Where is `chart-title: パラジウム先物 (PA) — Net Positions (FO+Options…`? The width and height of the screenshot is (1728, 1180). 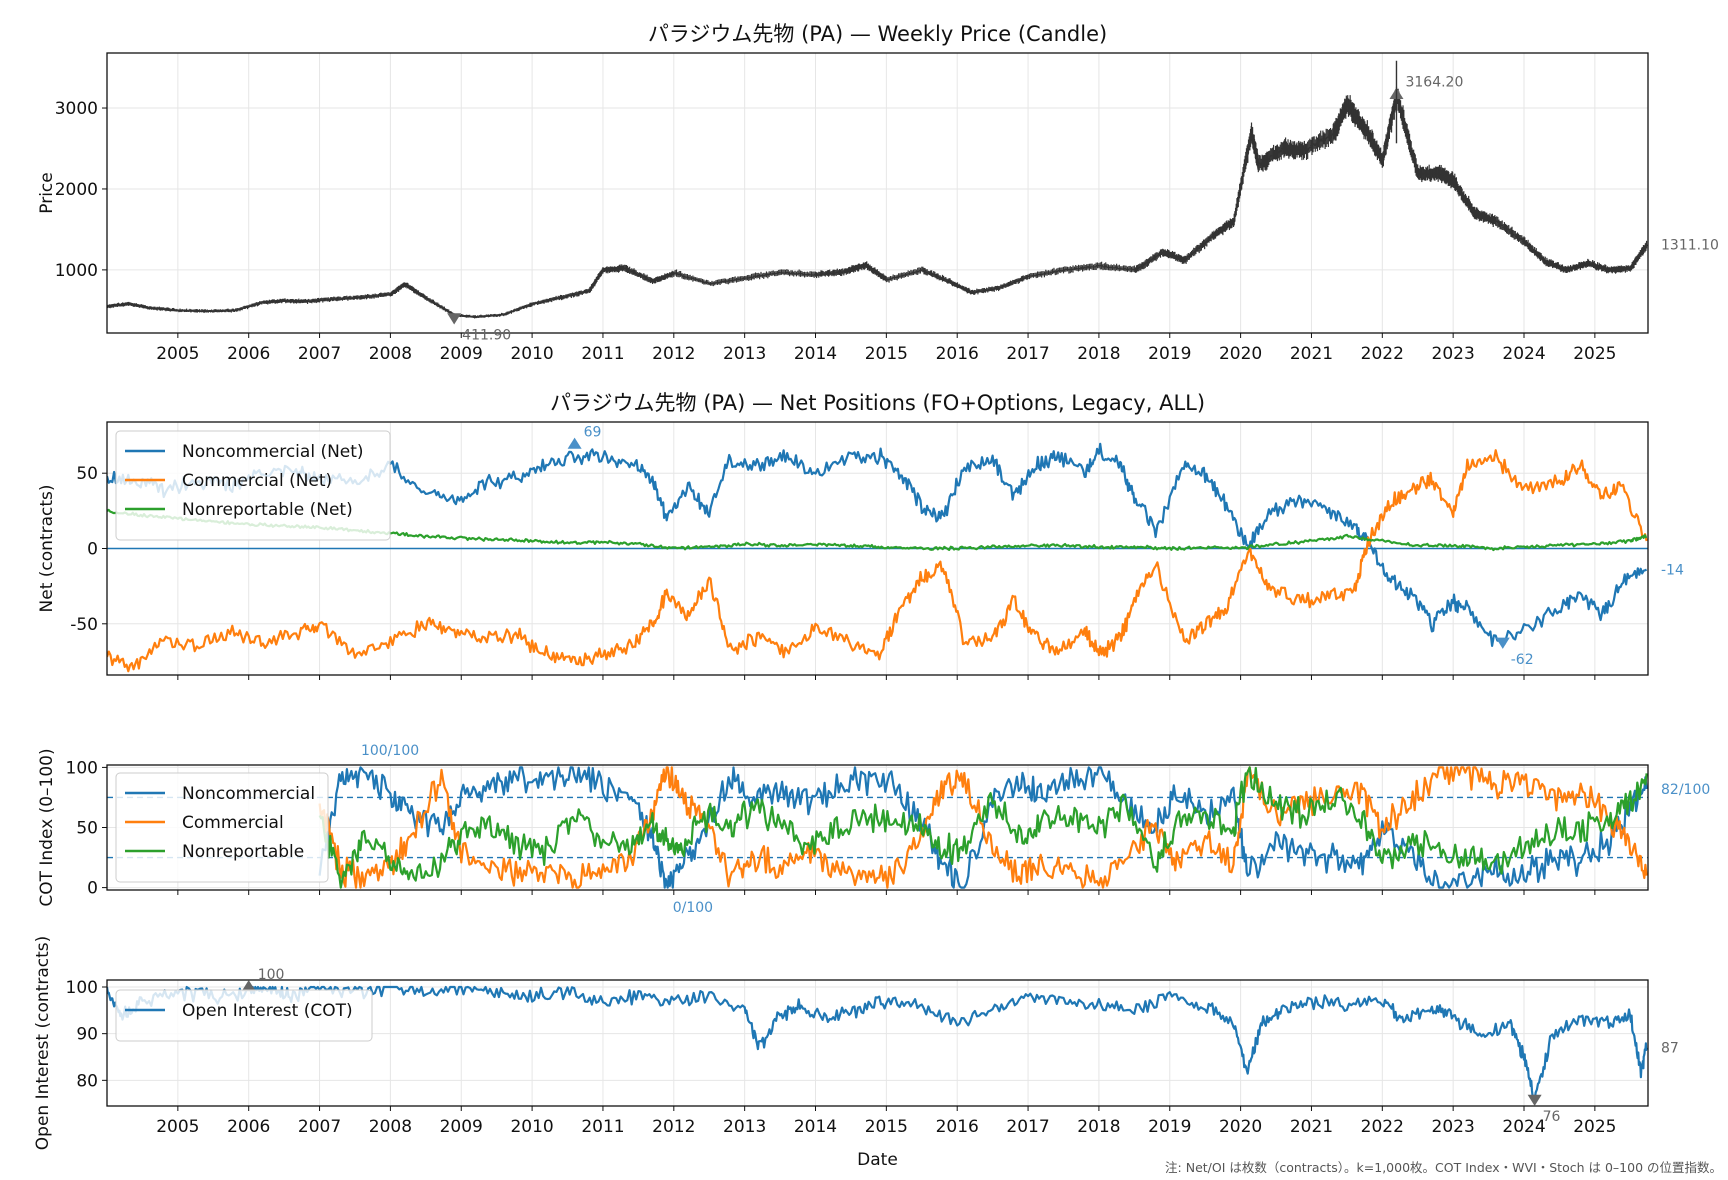 chart-title: パラジウム先物 (PA) — Net Positions (FO+Options… is located at coordinates (877, 403).